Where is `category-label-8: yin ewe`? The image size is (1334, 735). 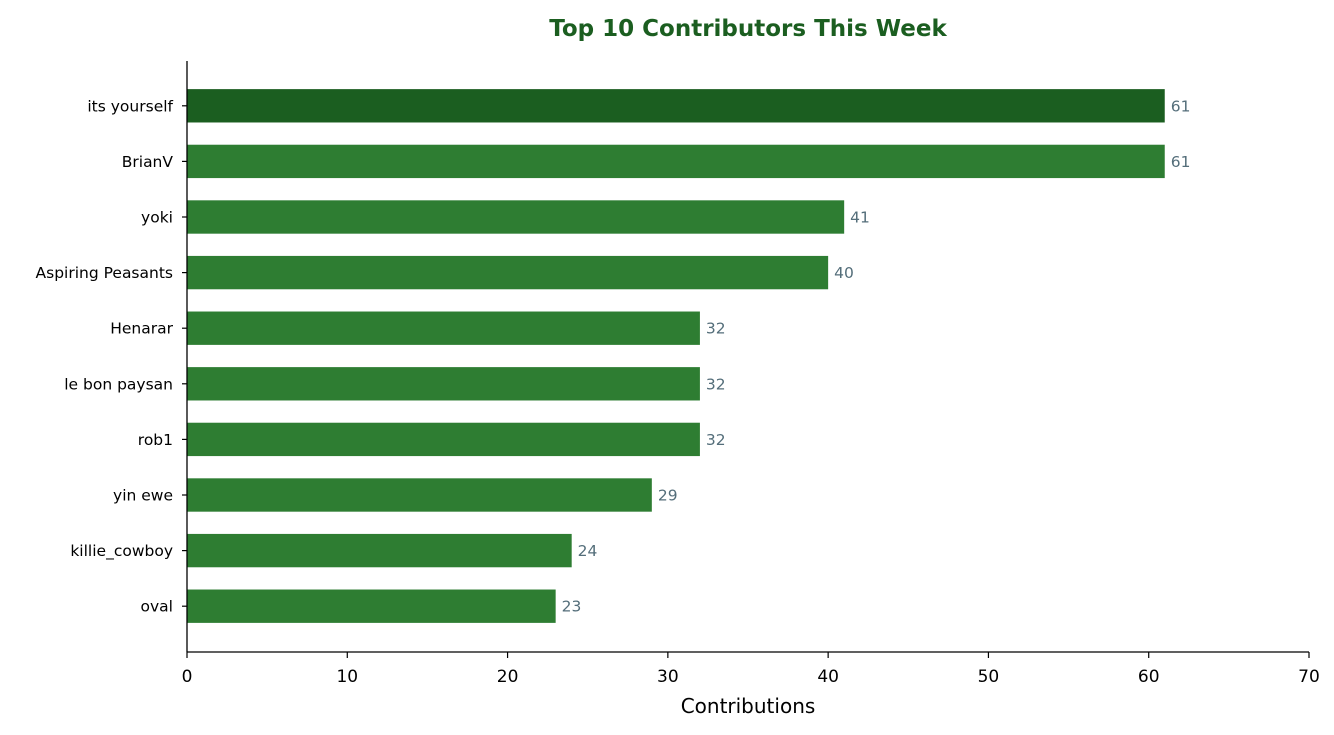 category-label-8: yin ewe is located at coordinates (143, 496).